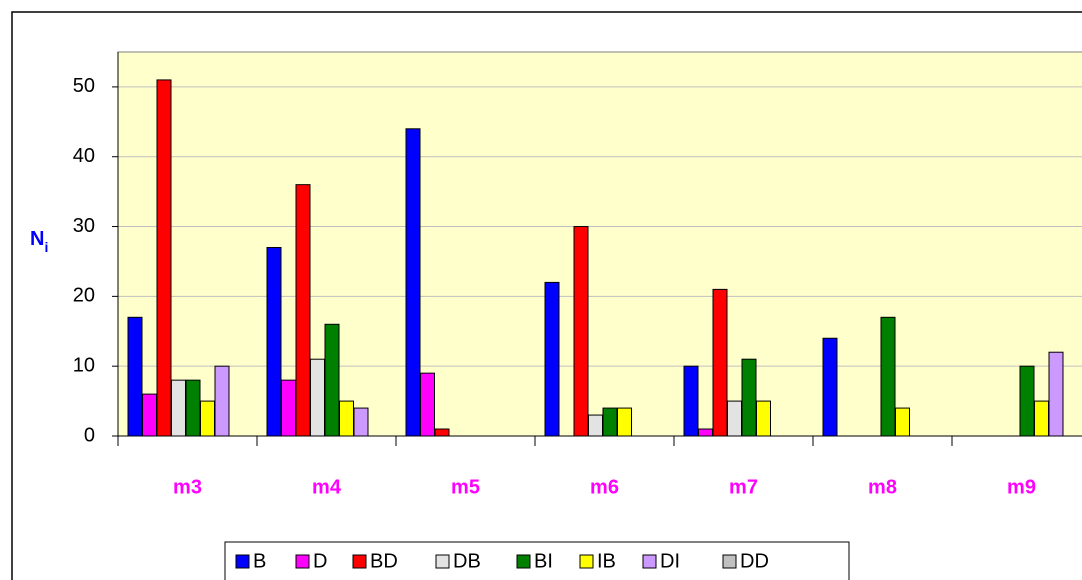 This screenshot has width=1082, height=580. I want to click on y-tick-label: 40, so click(84, 156).